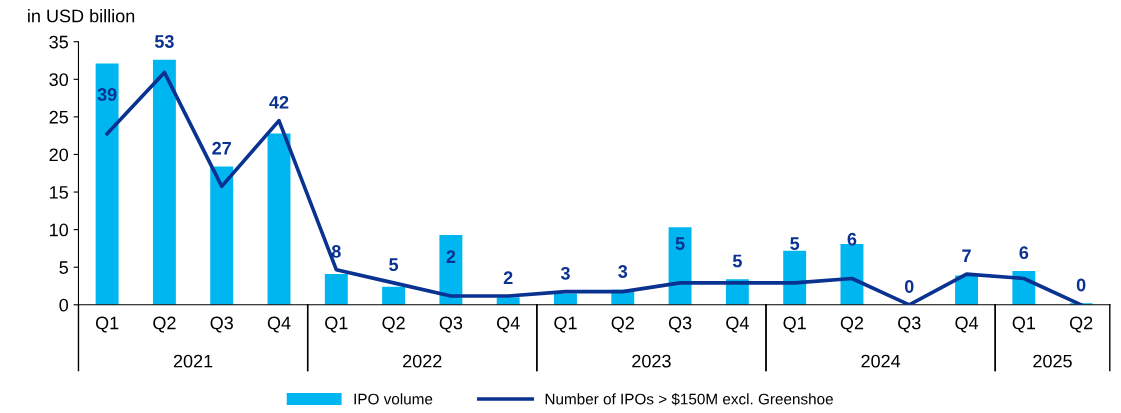 The height and width of the screenshot is (413, 1121). What do you see at coordinates (58, 42) in the screenshot?
I see `y-tick-label: 35` at bounding box center [58, 42].